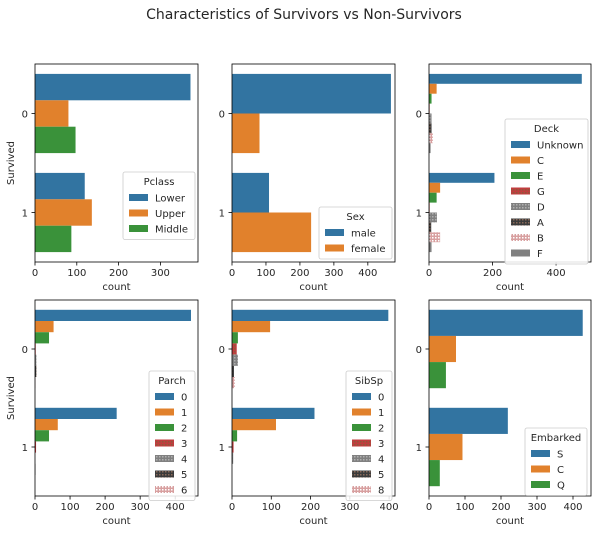  Describe the element at coordinates (363, 234) in the screenshot. I see `legend-entry: male` at that location.